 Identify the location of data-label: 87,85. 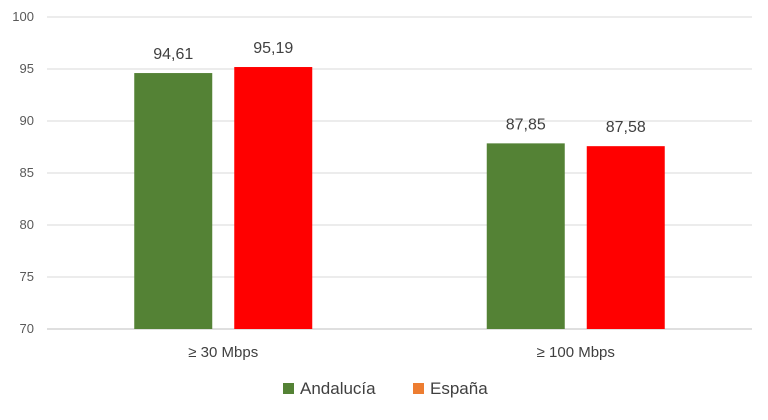
(526, 124).